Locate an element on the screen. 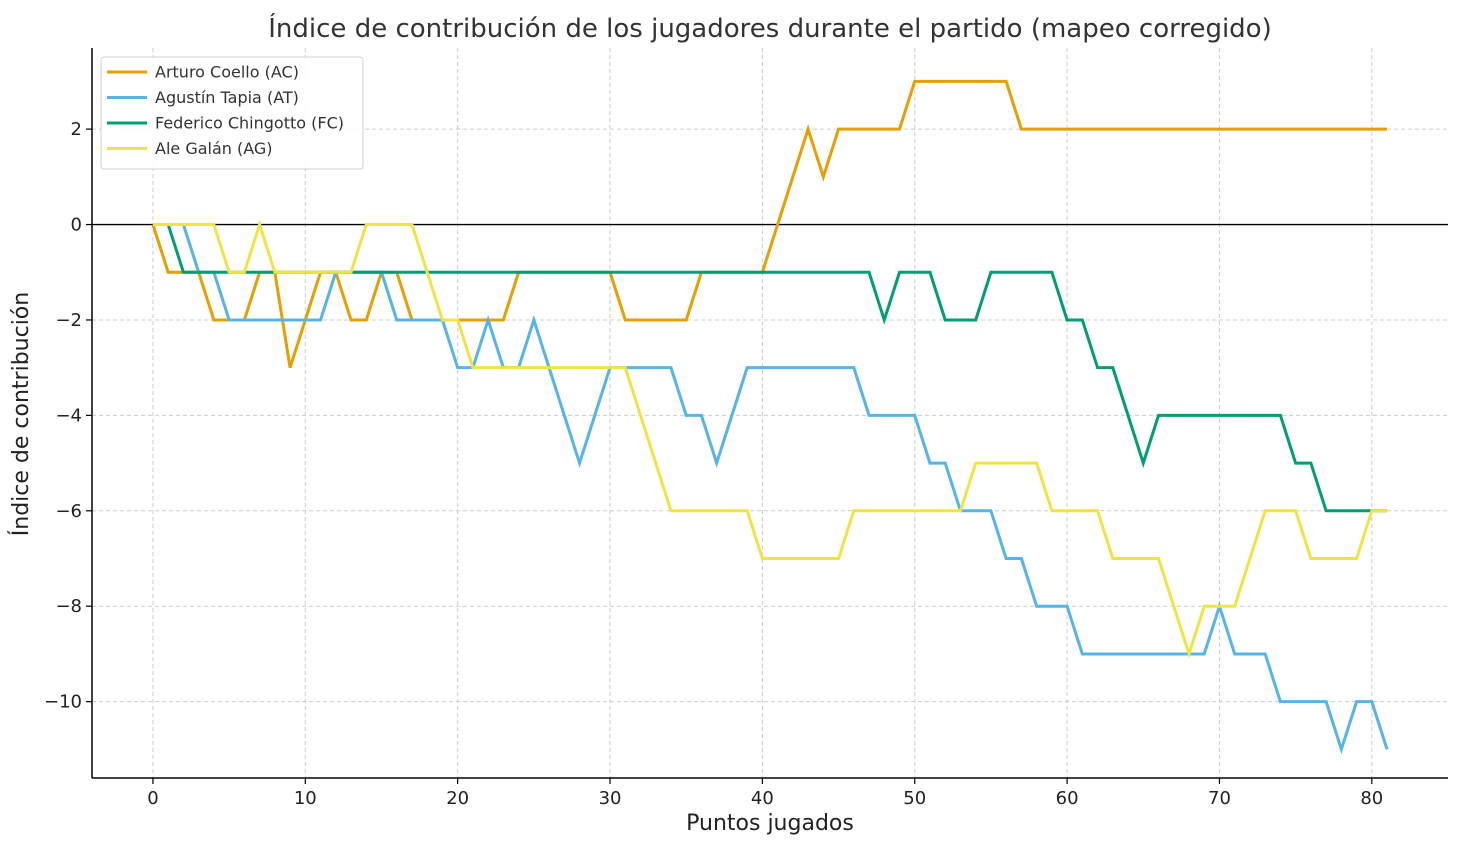  x-tick-label: 20 is located at coordinates (457, 798).